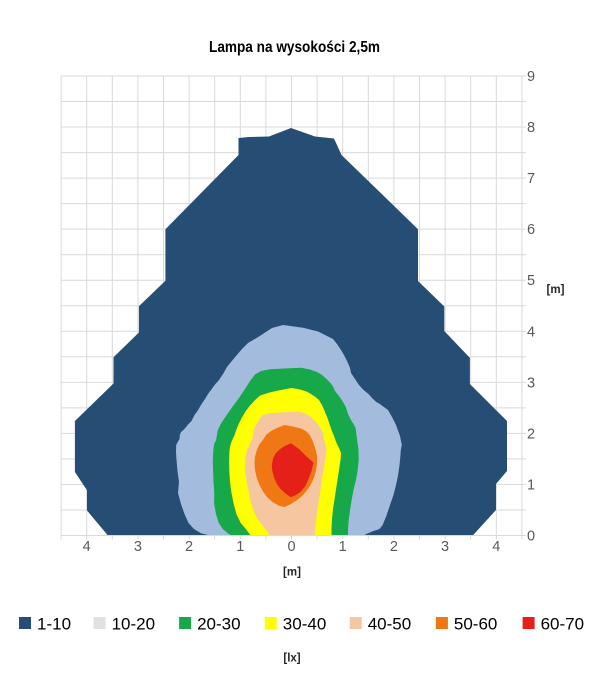 This screenshot has height=682, width=607. I want to click on svg-text: 7, so click(531, 179).